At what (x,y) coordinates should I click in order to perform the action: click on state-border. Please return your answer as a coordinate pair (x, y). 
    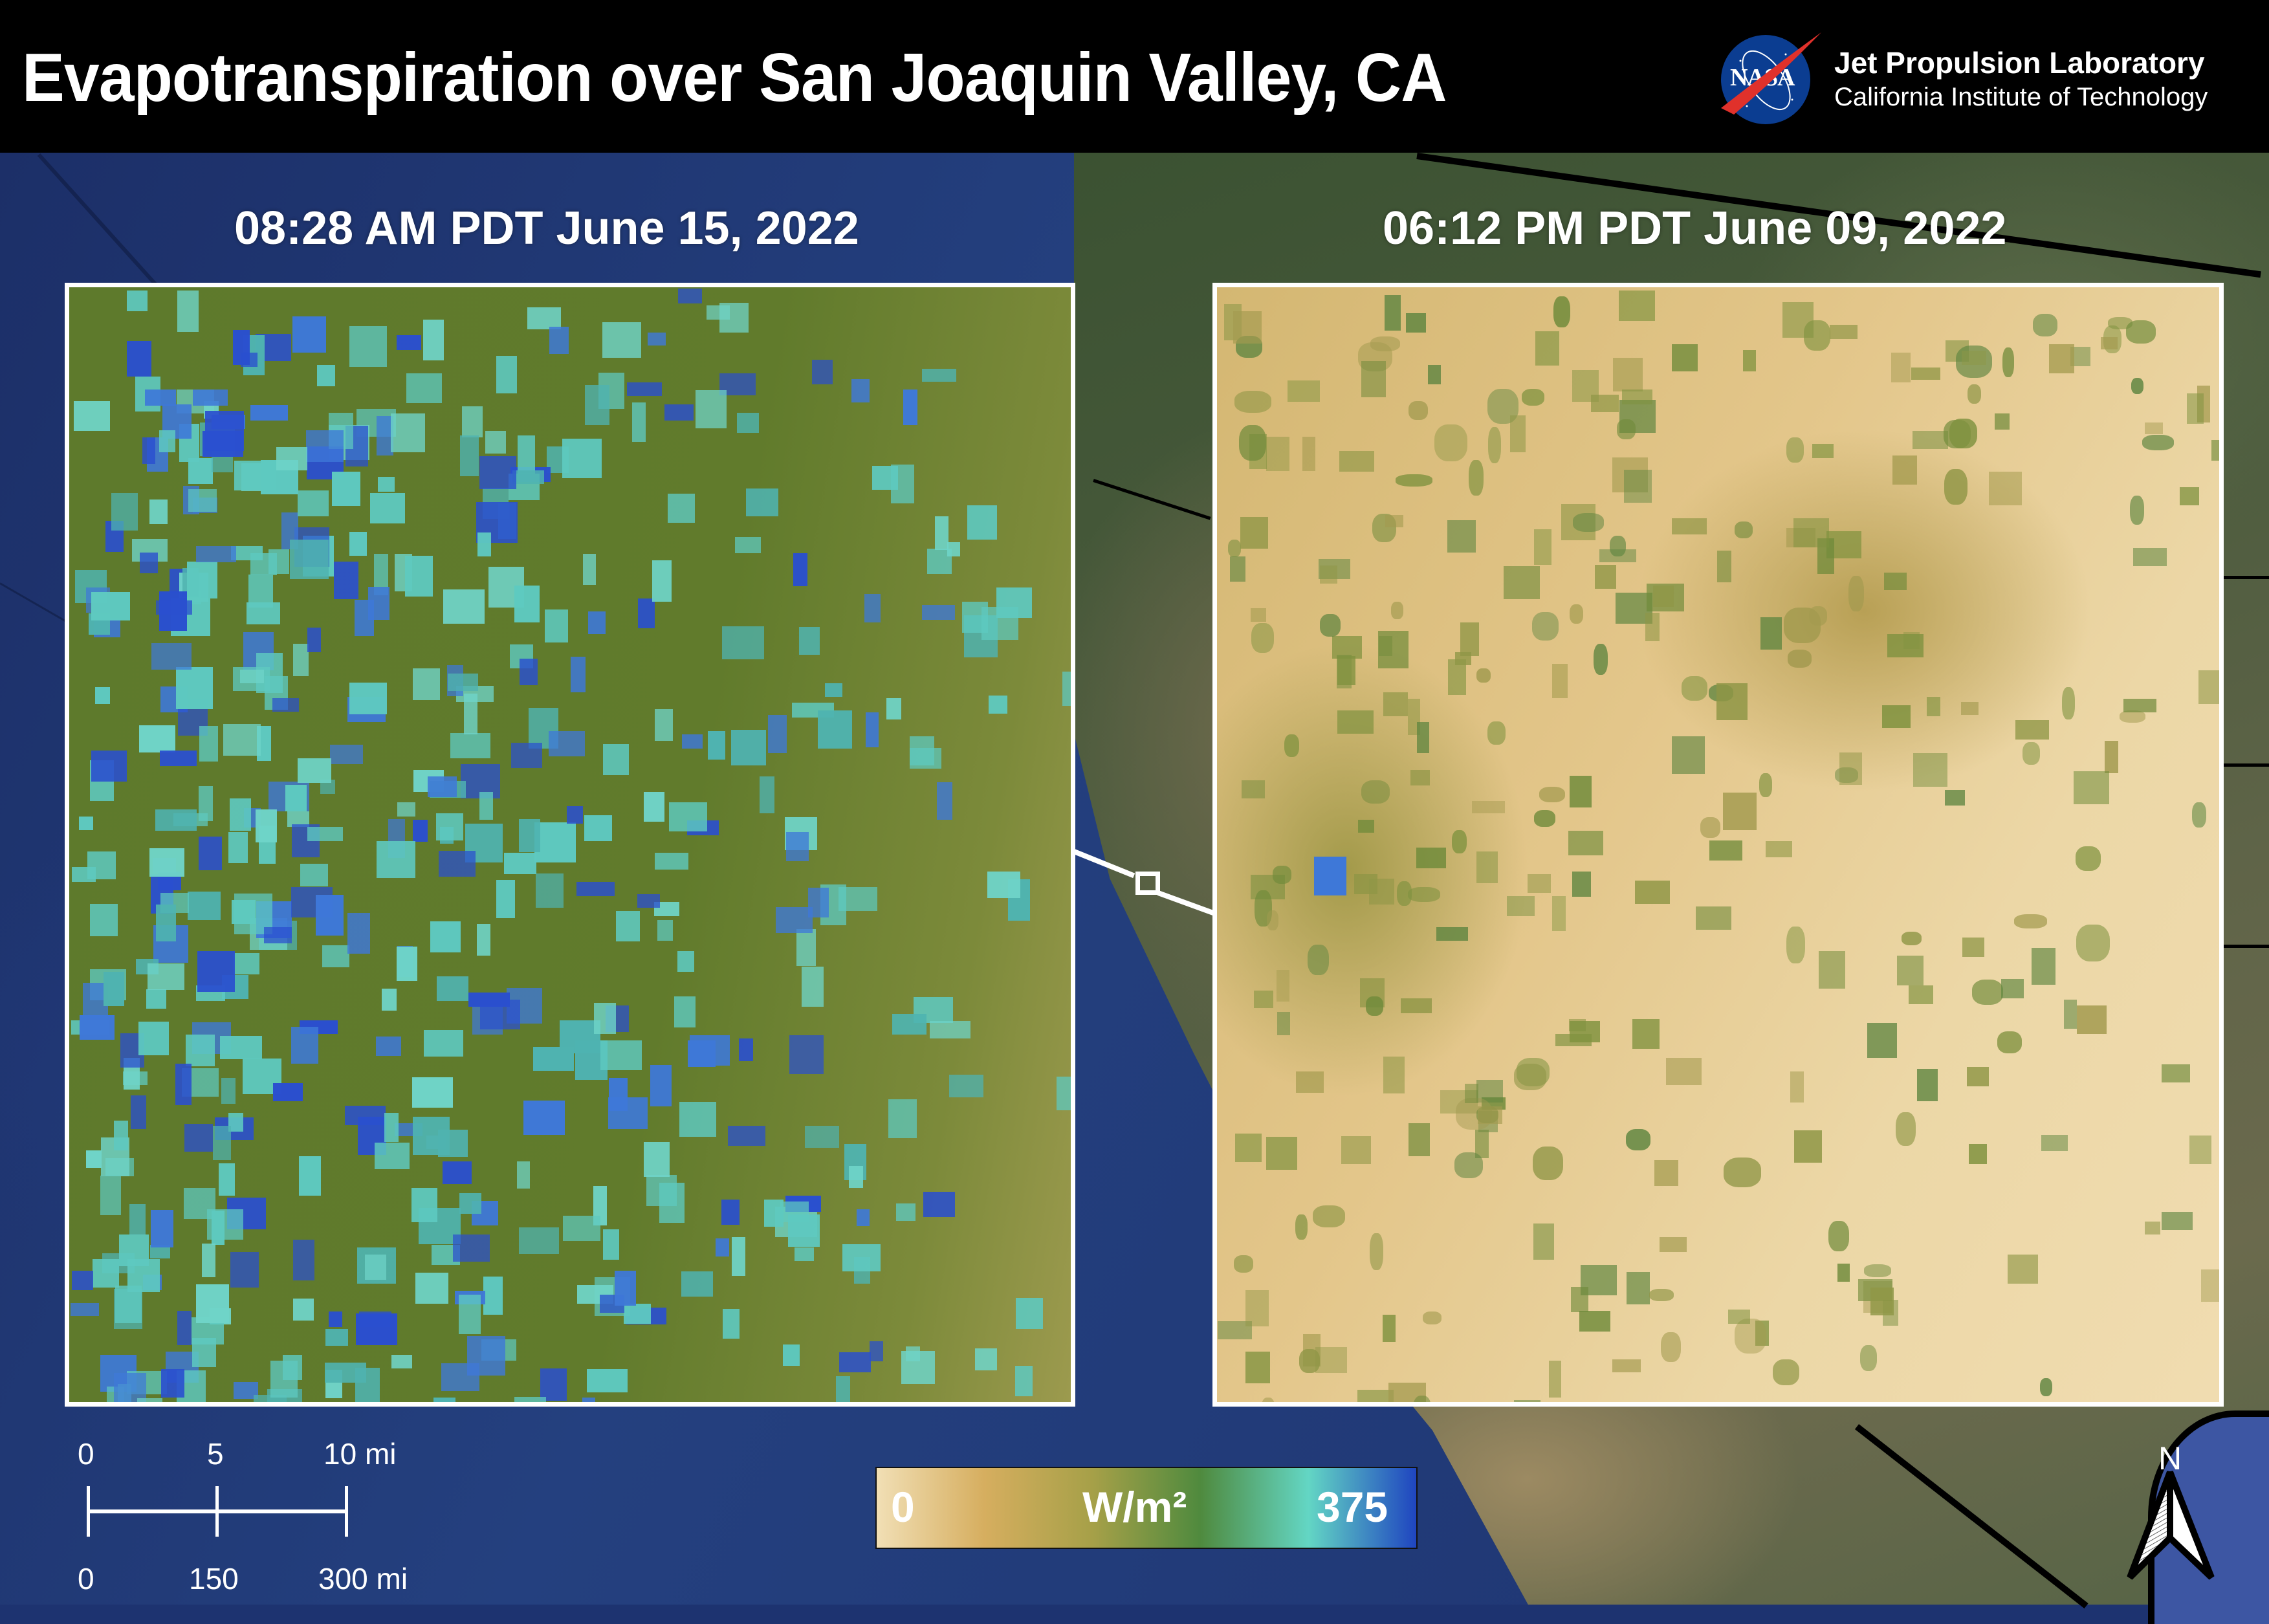
    Looking at the image, I should click on (2246, 946).